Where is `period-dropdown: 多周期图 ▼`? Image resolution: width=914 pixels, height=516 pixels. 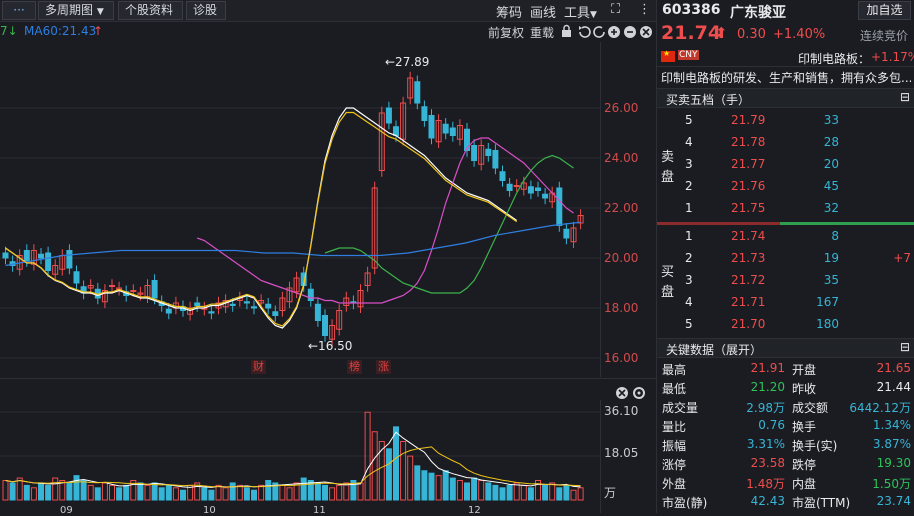 period-dropdown: 多周期图 ▼ is located at coordinates (76, 10).